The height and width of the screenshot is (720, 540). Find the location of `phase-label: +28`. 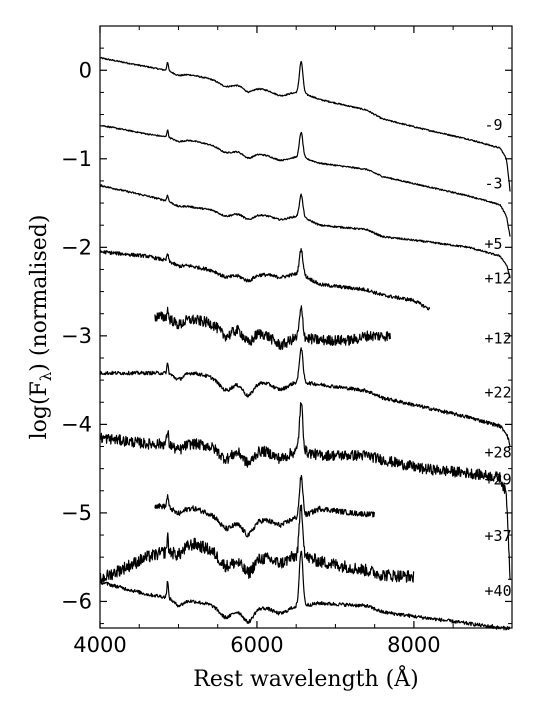

phase-label: +28 is located at coordinates (498, 453).